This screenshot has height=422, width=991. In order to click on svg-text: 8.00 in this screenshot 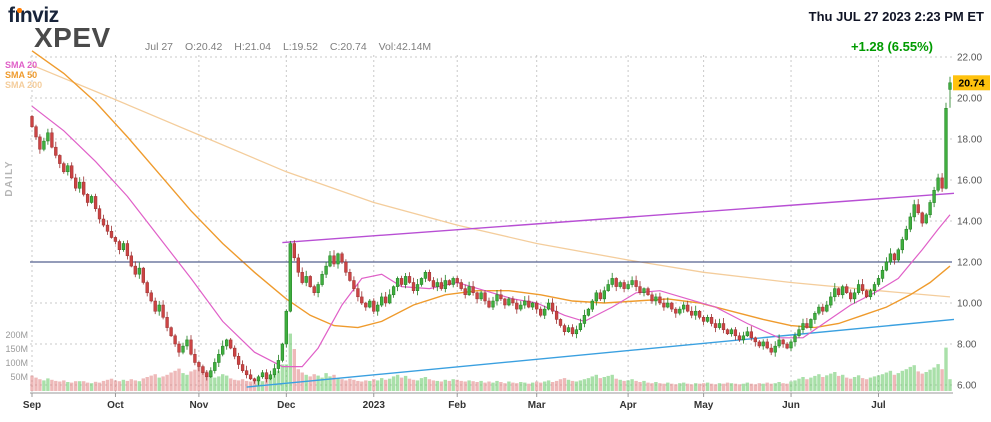, I will do `click(967, 345)`.